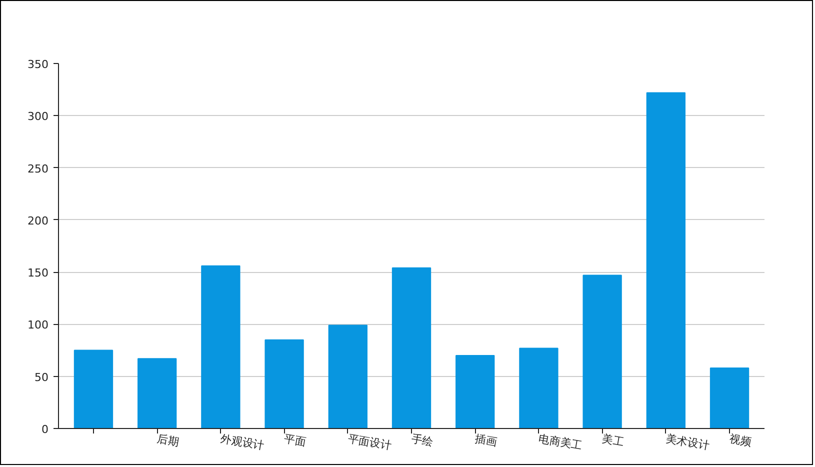  What do you see at coordinates (41, 377) in the screenshot?
I see `y-tick-label: 50` at bounding box center [41, 377].